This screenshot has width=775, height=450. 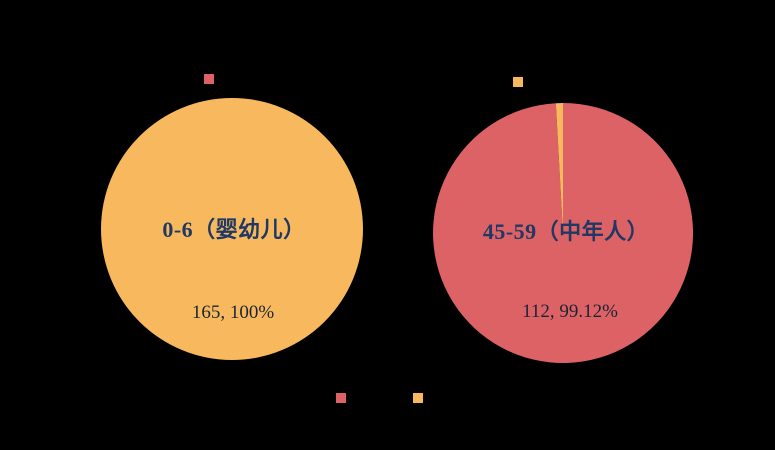 I want to click on bottom-legend-marker-red, so click(x=341, y=398).